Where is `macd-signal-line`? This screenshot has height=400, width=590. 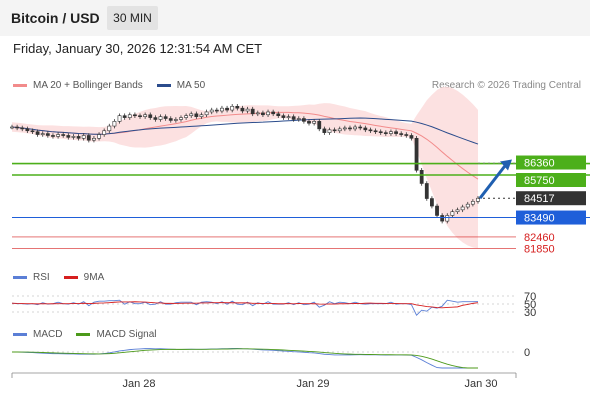
macd-signal-line is located at coordinates (244, 358).